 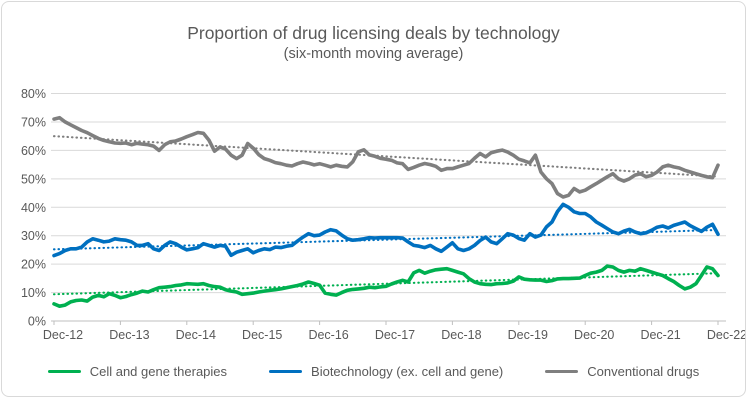 What do you see at coordinates (37, 322) in the screenshot?
I see `y-axis-label: 0%` at bounding box center [37, 322].